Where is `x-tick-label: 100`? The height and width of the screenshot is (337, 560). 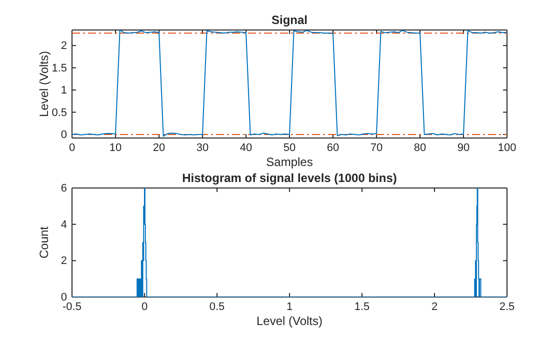 x-tick-label: 100 is located at coordinates (507, 148).